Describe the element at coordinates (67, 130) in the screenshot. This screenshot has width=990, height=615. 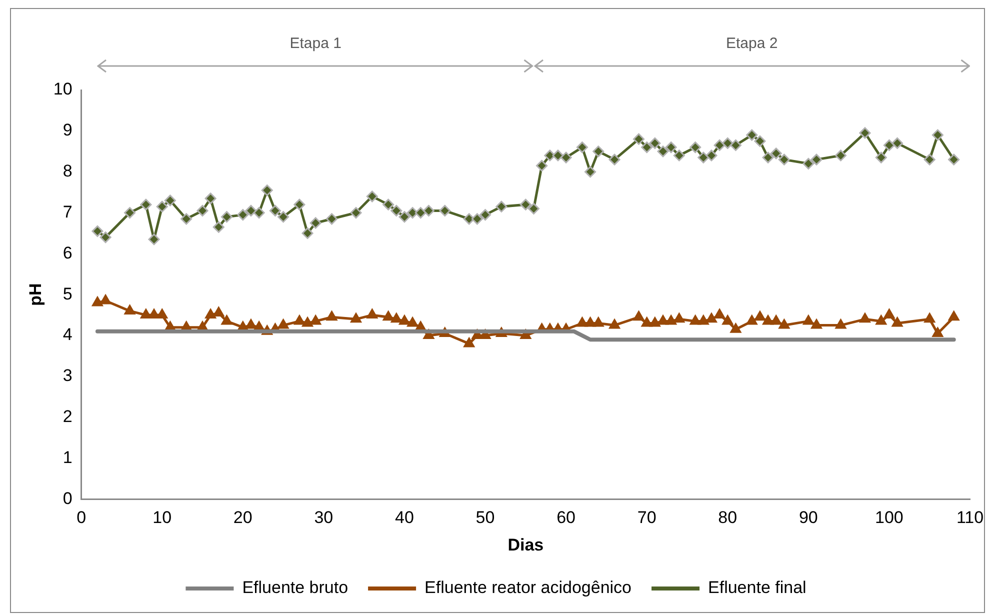
I see `y-tick-label: 9` at that location.